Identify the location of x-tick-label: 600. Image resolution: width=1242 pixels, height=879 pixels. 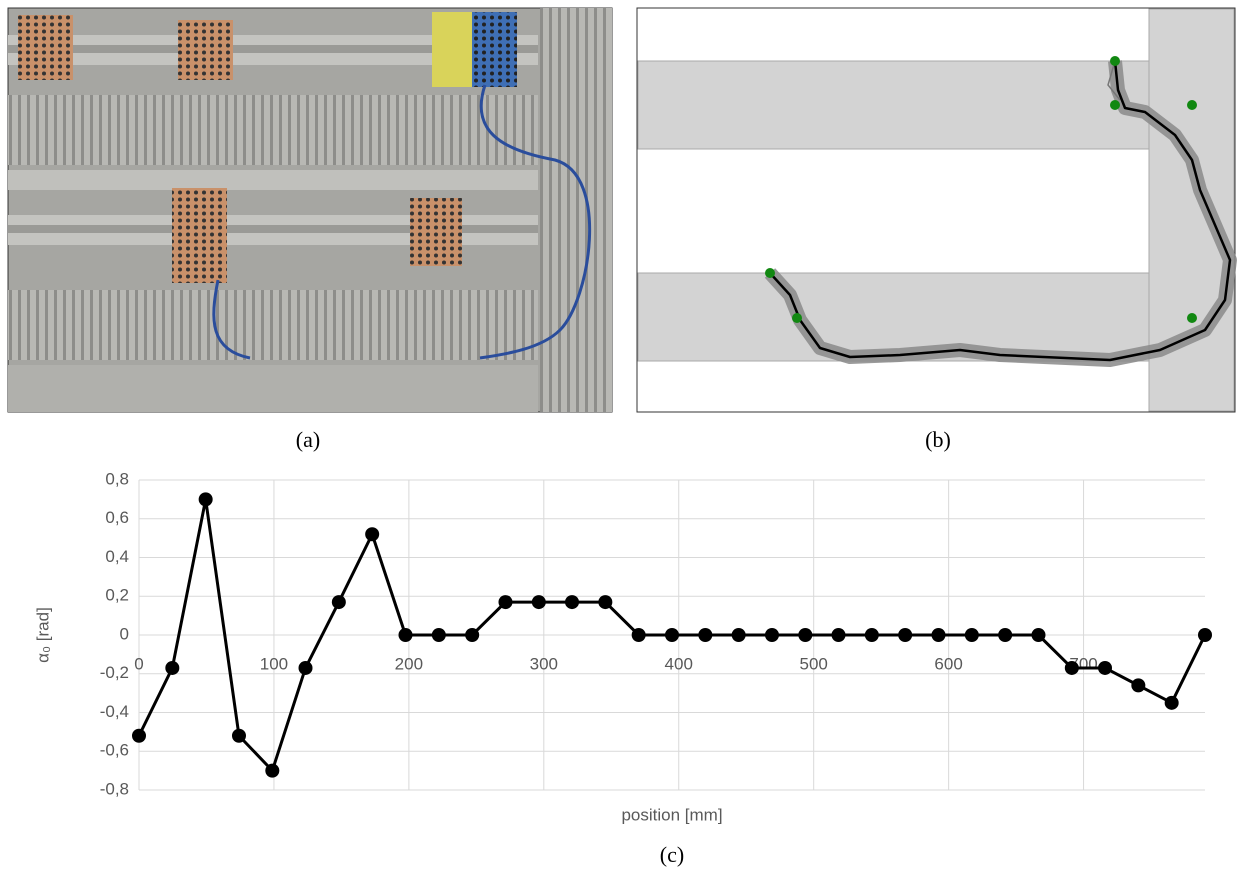
(948, 663).